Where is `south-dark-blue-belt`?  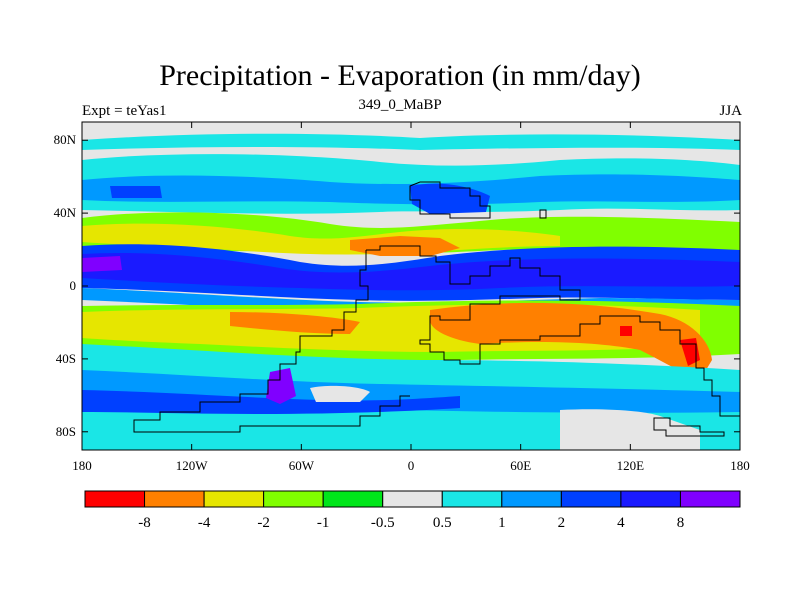
south-dark-blue-belt is located at coordinates (271, 402).